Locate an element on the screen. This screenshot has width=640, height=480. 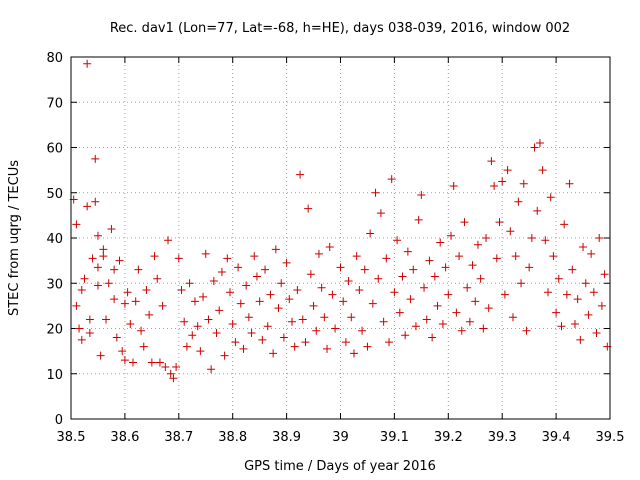
y-tick-label: 0 is located at coordinates (59, 420).